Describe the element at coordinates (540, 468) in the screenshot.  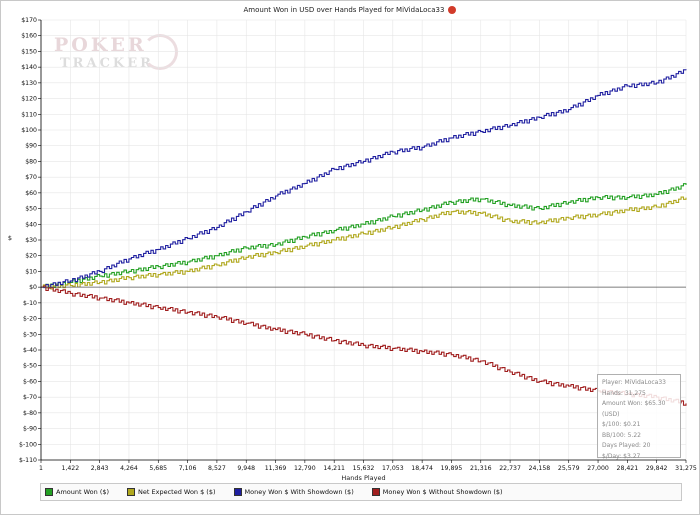
I see `x-tick-label: 24,158` at that location.